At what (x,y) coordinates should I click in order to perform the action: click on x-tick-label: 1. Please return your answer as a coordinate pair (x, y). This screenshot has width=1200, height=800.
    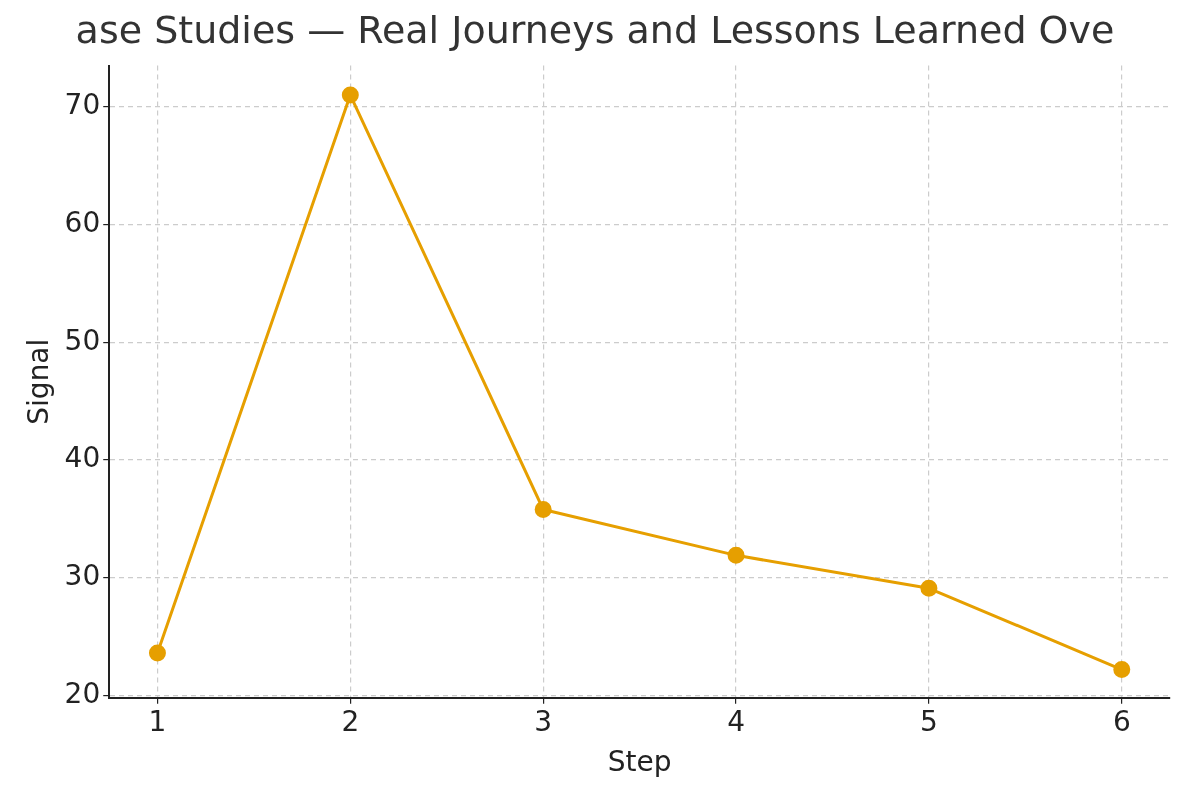
    Looking at the image, I should click on (157, 721).